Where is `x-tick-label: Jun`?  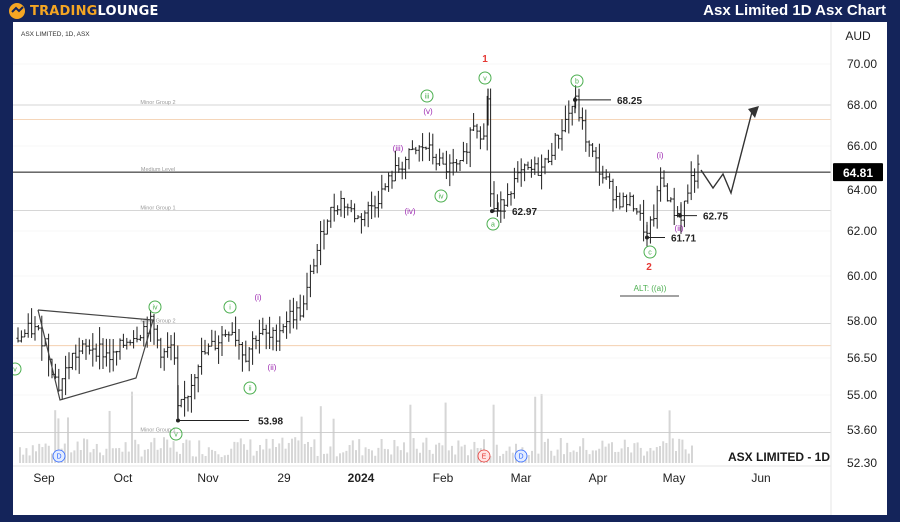
x-tick-label: Jun is located at coordinates (760, 478).